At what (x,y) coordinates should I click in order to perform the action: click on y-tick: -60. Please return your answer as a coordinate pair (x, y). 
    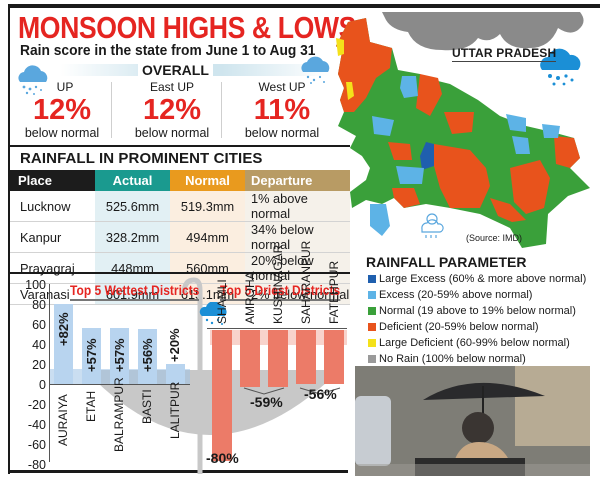
    Looking at the image, I should click on (36, 445).